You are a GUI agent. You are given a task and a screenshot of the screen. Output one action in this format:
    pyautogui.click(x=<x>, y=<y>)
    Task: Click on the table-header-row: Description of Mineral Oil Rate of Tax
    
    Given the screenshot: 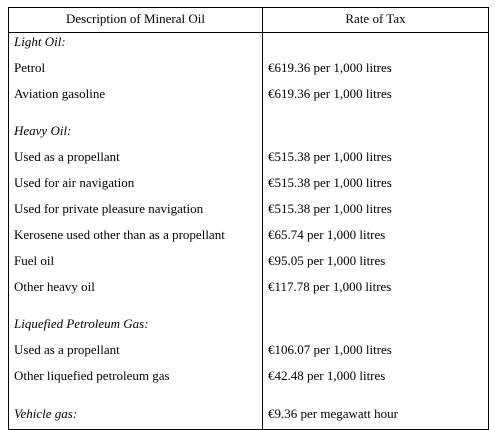 What is the action you would take?
    pyautogui.click(x=248, y=20)
    